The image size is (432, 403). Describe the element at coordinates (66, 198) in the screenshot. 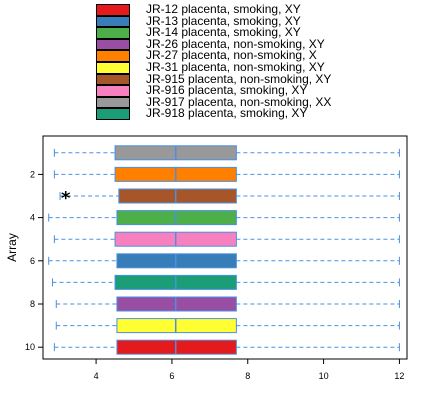

I see `outlier-point: *` at that location.